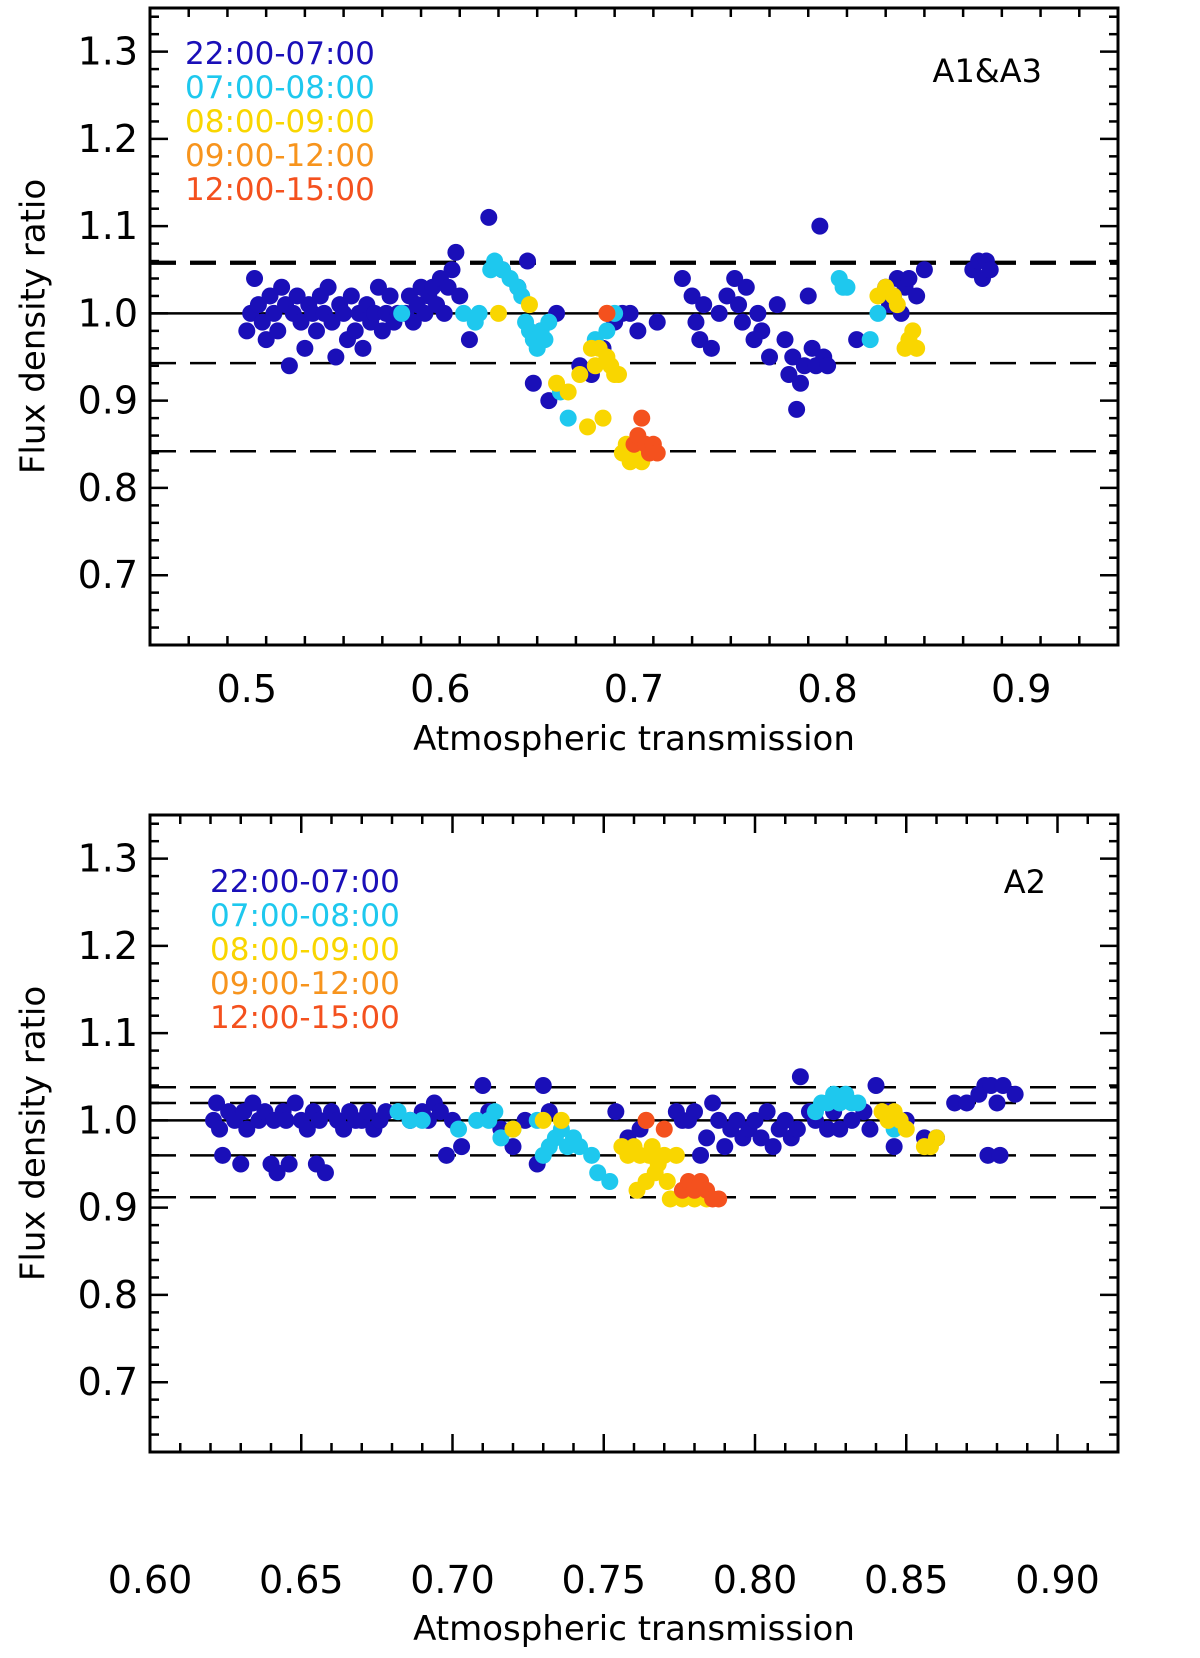 Image resolution: width=1200 pixels, height=1658 pixels. I want to click on y-tick-label: 0.7, so click(108, 575).